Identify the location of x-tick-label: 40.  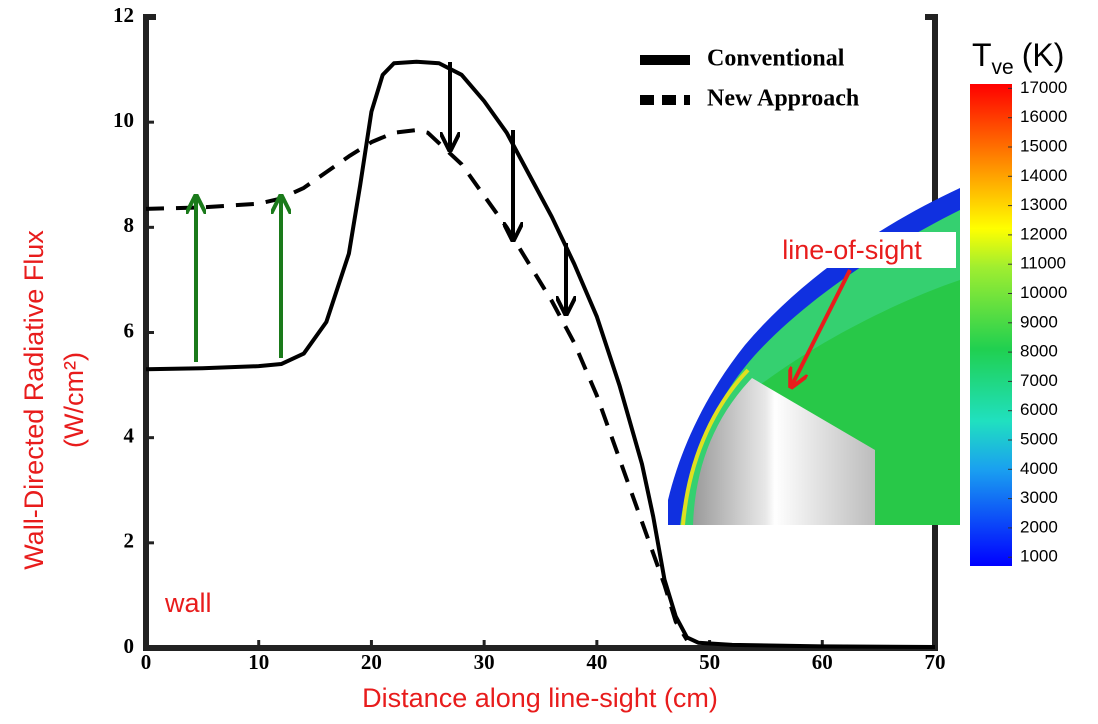
(596, 662).